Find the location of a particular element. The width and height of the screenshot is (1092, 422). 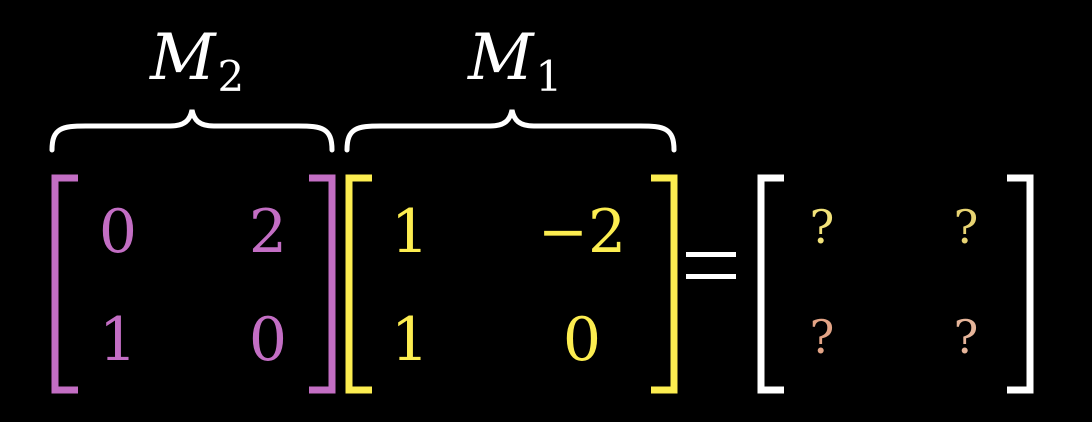

brace-m1 is located at coordinates (510, 131).